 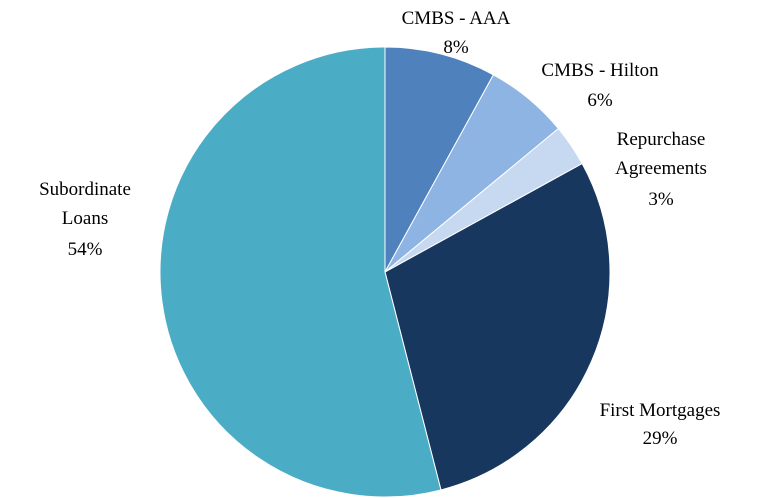 I want to click on slice-value-label: 6%, so click(x=600, y=100).